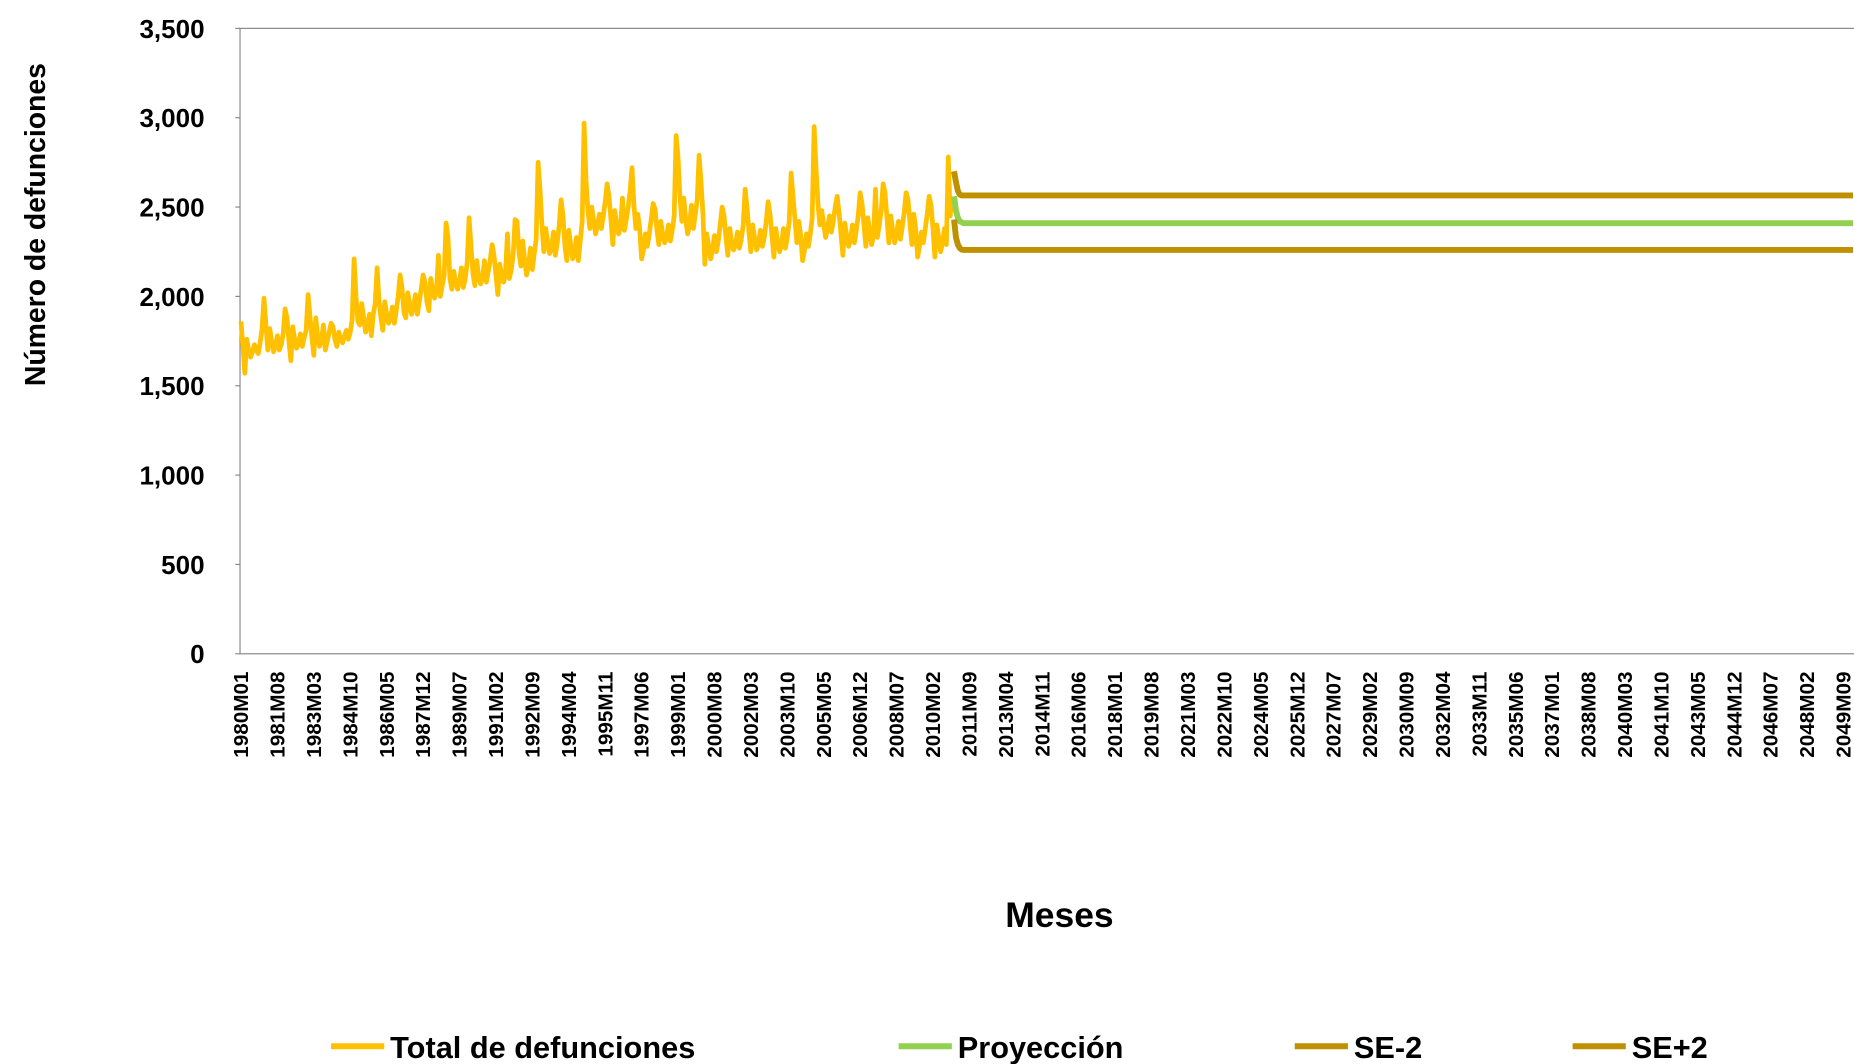 Image resolution: width=1854 pixels, height=1064 pixels. What do you see at coordinates (678, 715) in the screenshot?
I see `x-tick-label: 1999M01` at bounding box center [678, 715].